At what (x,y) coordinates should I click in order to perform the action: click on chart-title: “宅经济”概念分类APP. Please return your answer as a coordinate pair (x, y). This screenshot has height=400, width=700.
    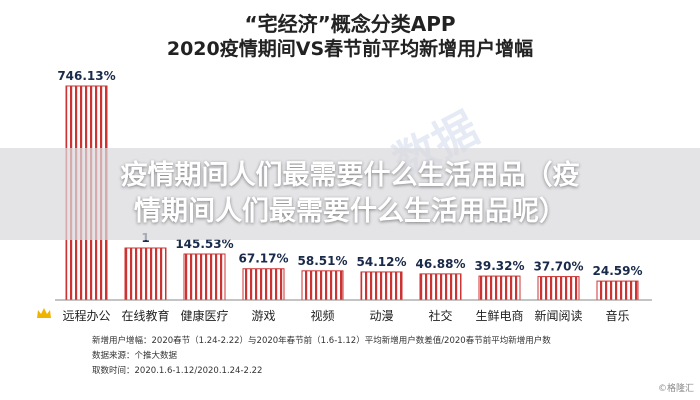
    Looking at the image, I should click on (350, 24).